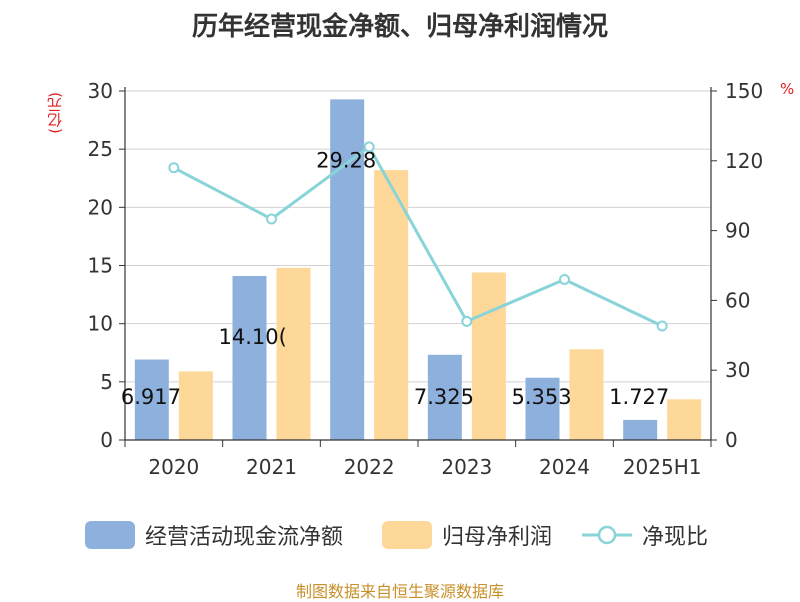  What do you see at coordinates (271, 467) in the screenshot?
I see `x-tick-label: 2021` at bounding box center [271, 467].